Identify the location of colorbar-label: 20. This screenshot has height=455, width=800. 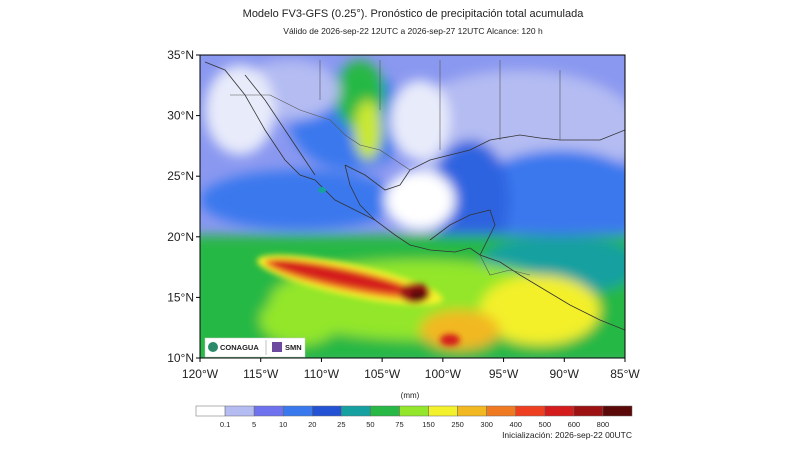
(312, 424).